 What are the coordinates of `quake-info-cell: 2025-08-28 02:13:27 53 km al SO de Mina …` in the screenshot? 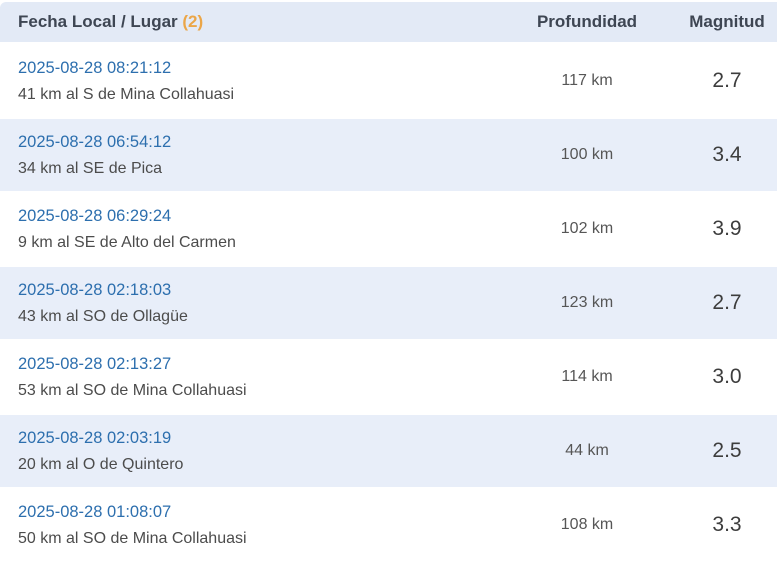 It's located at (248, 377).